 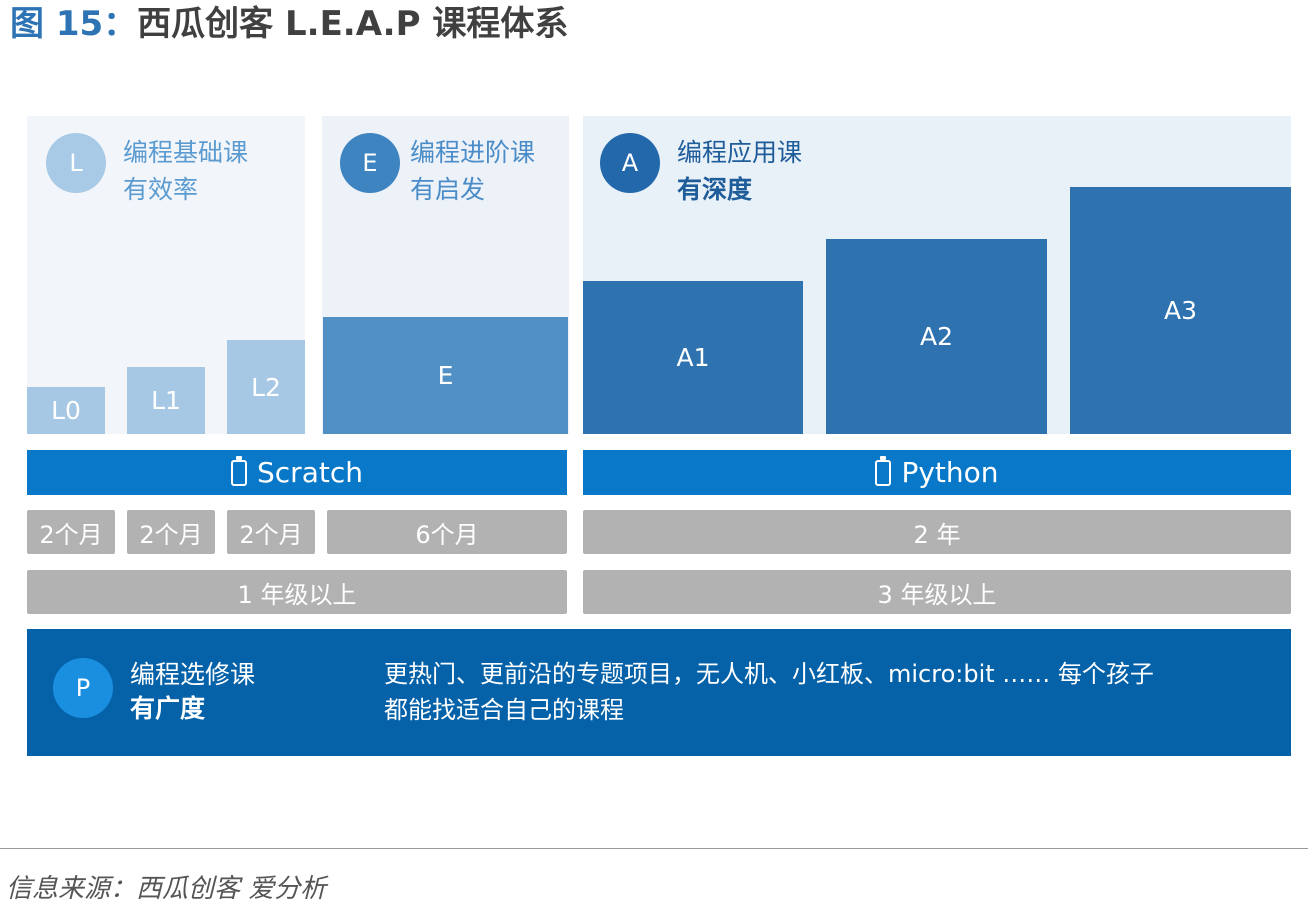 I want to click on duration-e: 6个月, so click(x=447, y=532).